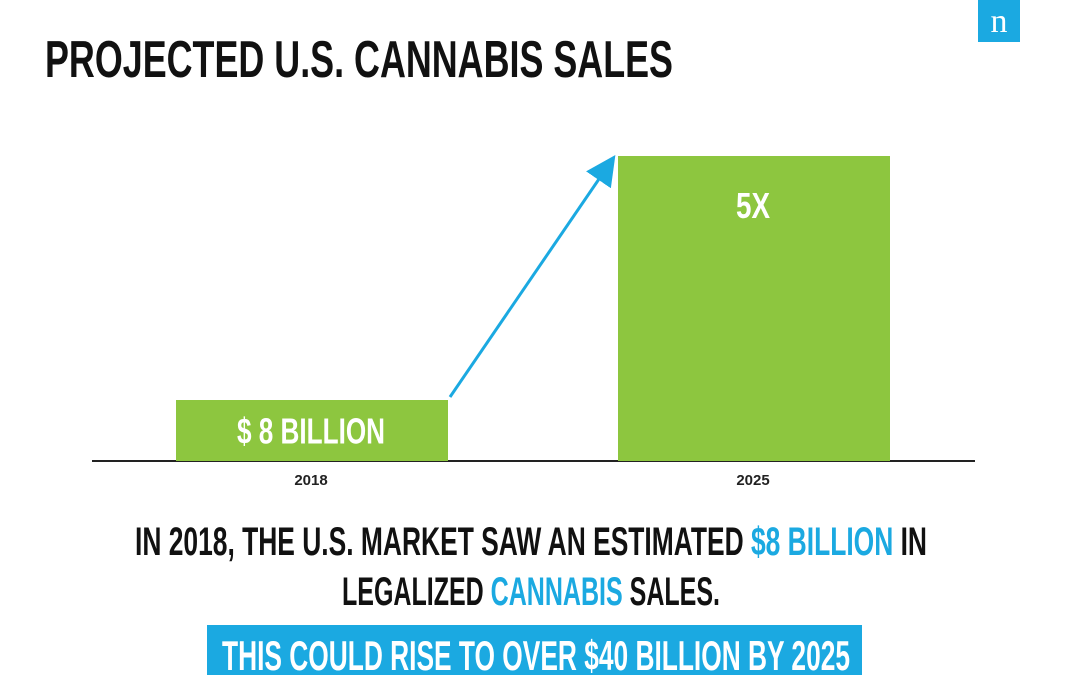 The width and height of the screenshot is (1080, 675). I want to click on banner, so click(534, 650).